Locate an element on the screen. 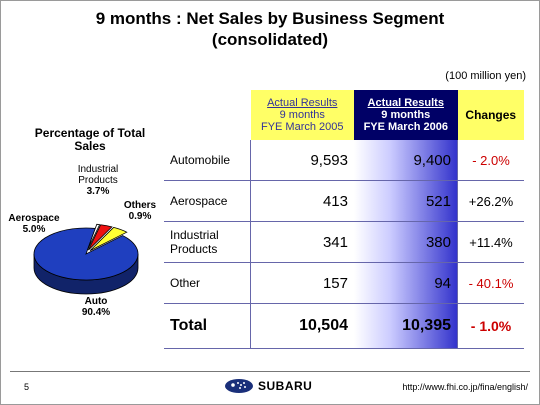  label-industrial-products: Industrial Products 3.7% is located at coordinates (98, 180).